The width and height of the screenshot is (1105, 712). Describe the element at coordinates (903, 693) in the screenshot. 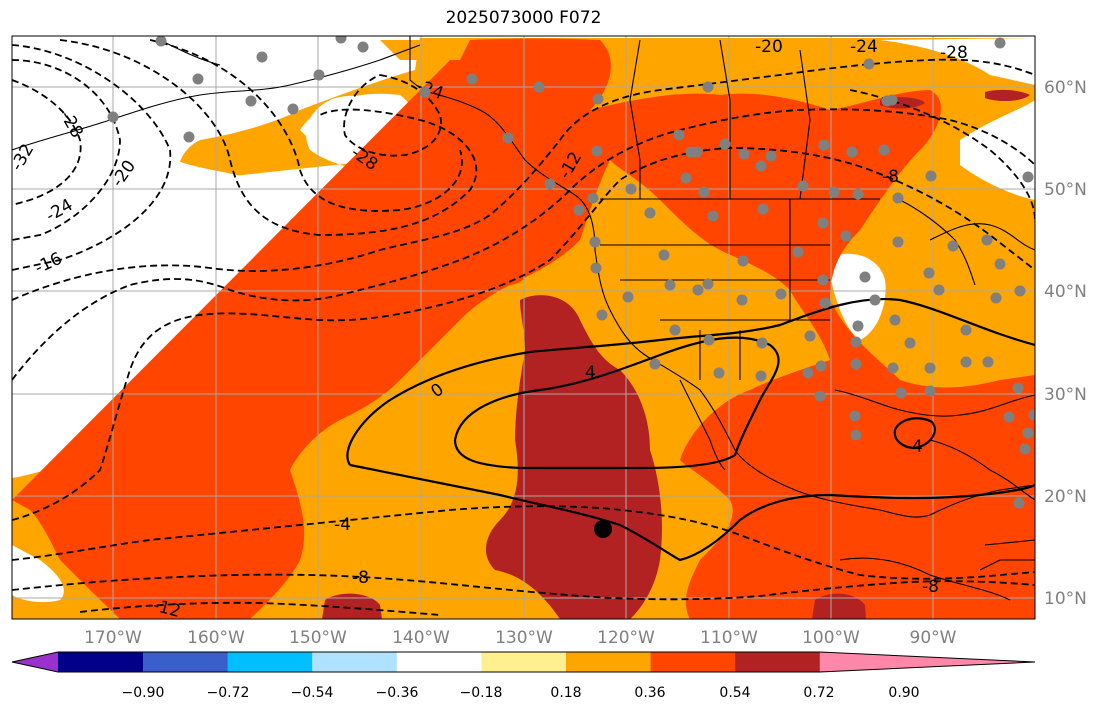

I see `colorbar-tick-label: 0.90` at that location.